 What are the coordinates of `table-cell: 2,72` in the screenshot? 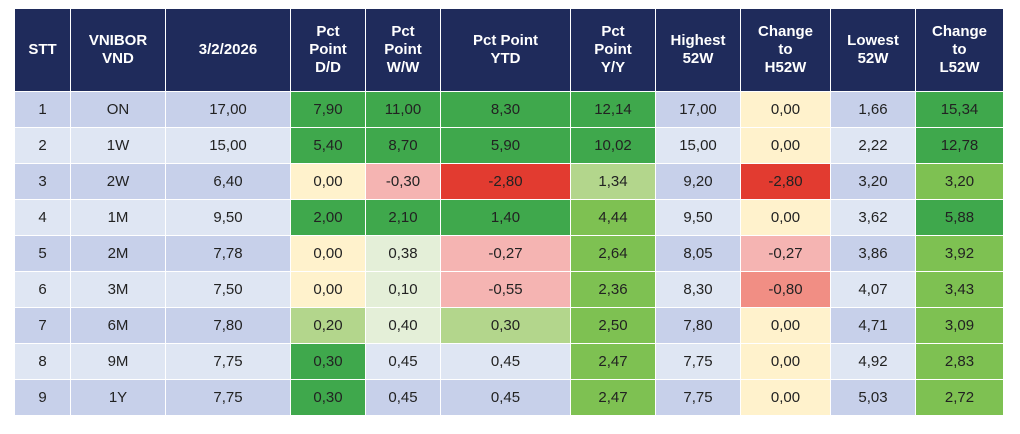 It's located at (959, 397).